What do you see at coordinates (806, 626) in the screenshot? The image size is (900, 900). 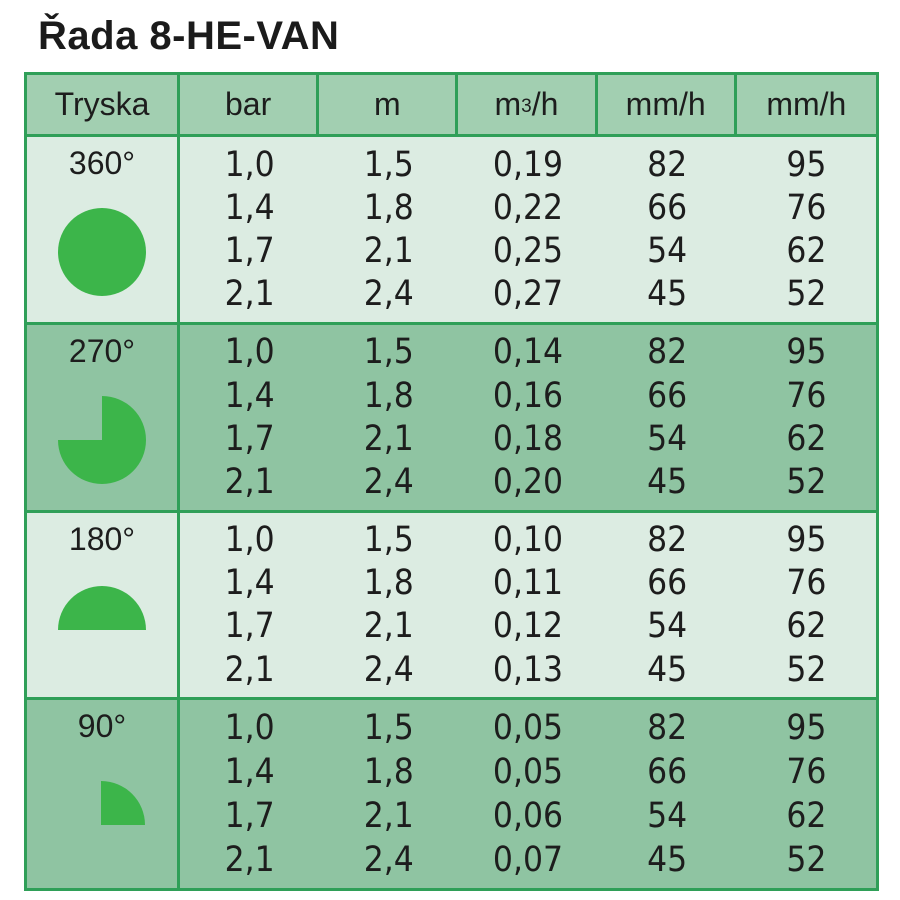 I see `rate2-cell: 62` at bounding box center [806, 626].